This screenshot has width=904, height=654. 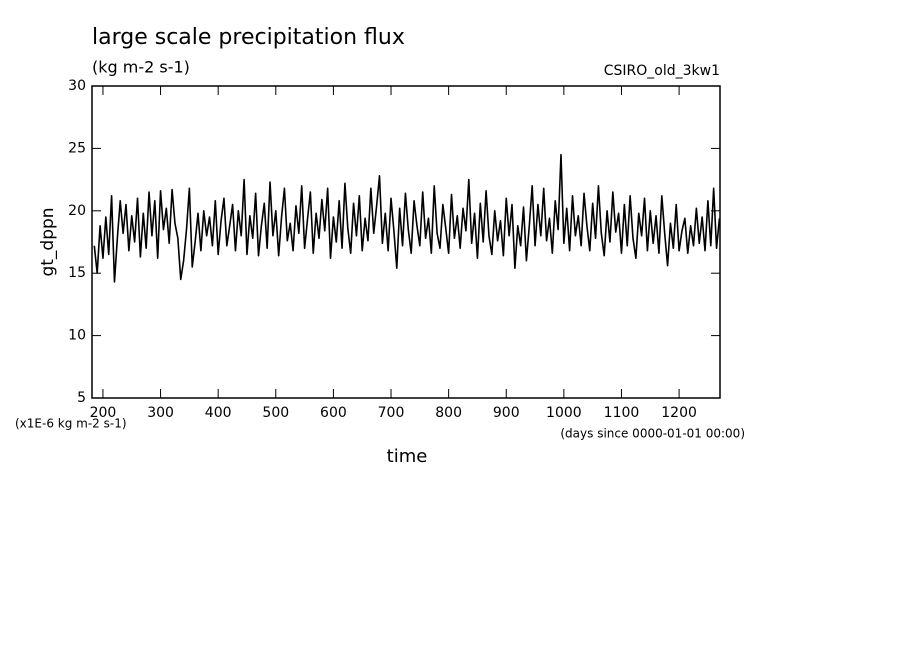 What do you see at coordinates (391, 413) in the screenshot?
I see `x-tick-label: 700` at bounding box center [391, 413].